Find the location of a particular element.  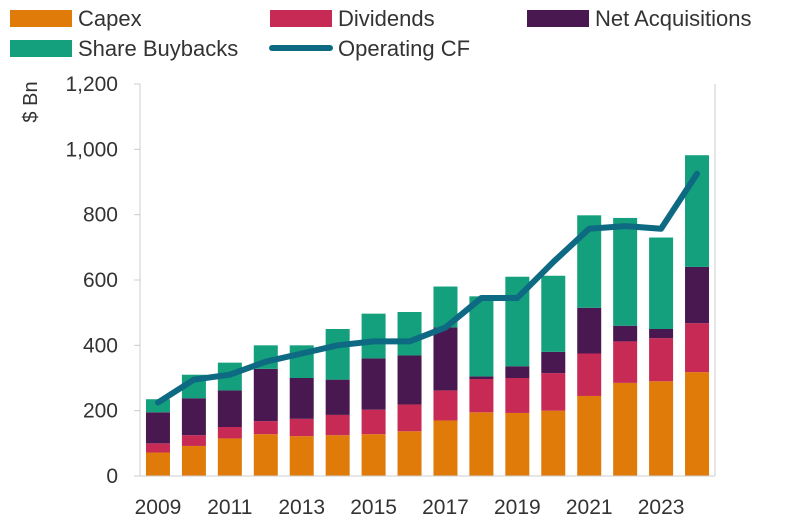

bar-dividends-2024 is located at coordinates (697, 348).